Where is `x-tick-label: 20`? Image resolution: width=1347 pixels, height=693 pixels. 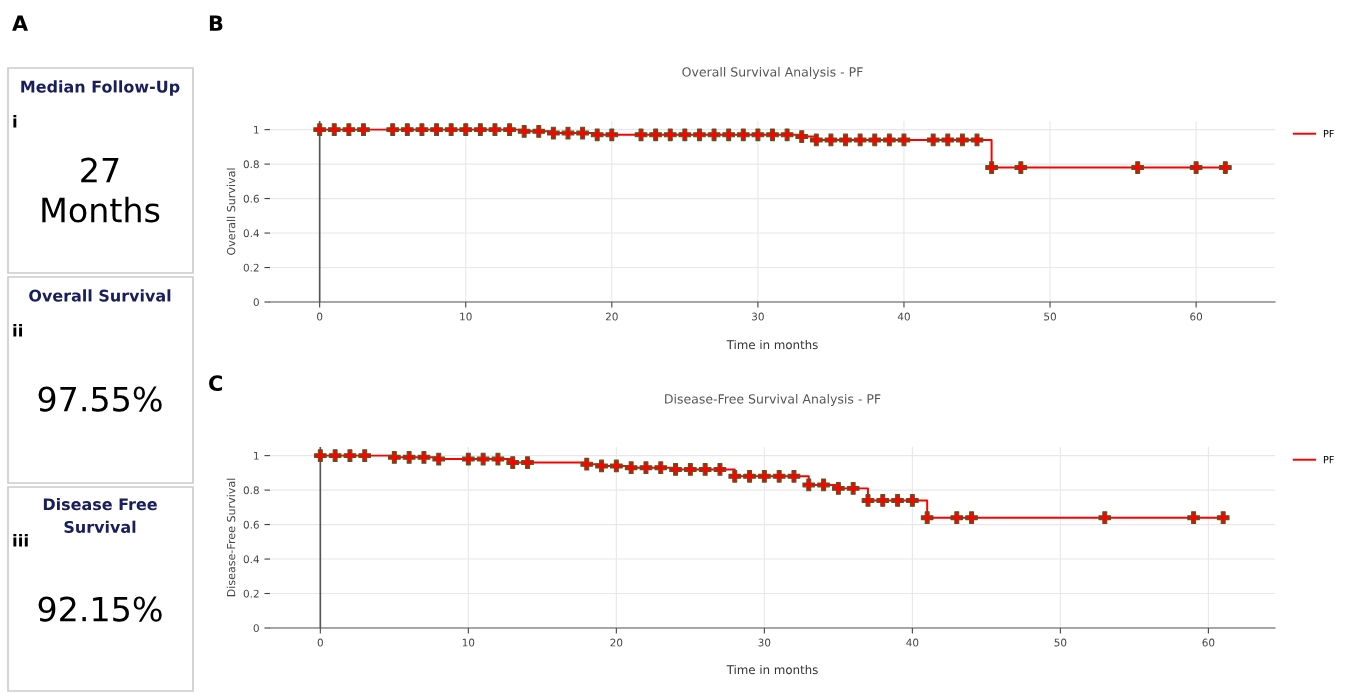 x-tick-label: 20 is located at coordinates (611, 316).